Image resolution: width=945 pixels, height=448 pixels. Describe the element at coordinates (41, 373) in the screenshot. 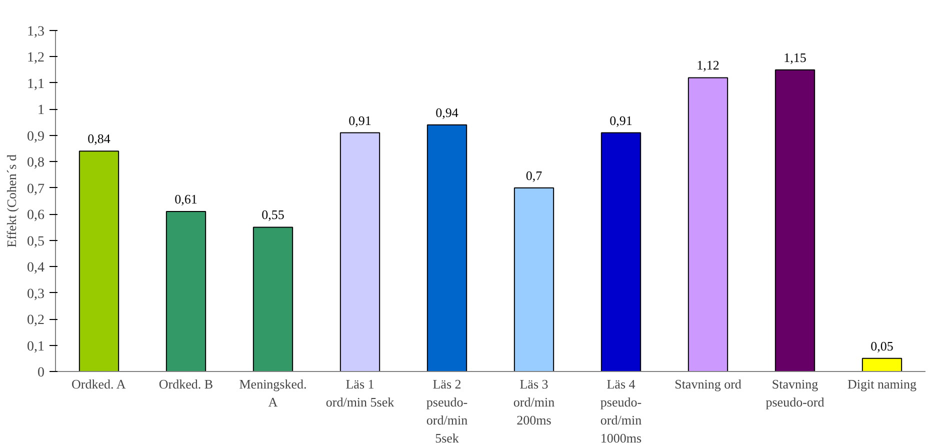

I see `y-tick-label: 0` at that location.